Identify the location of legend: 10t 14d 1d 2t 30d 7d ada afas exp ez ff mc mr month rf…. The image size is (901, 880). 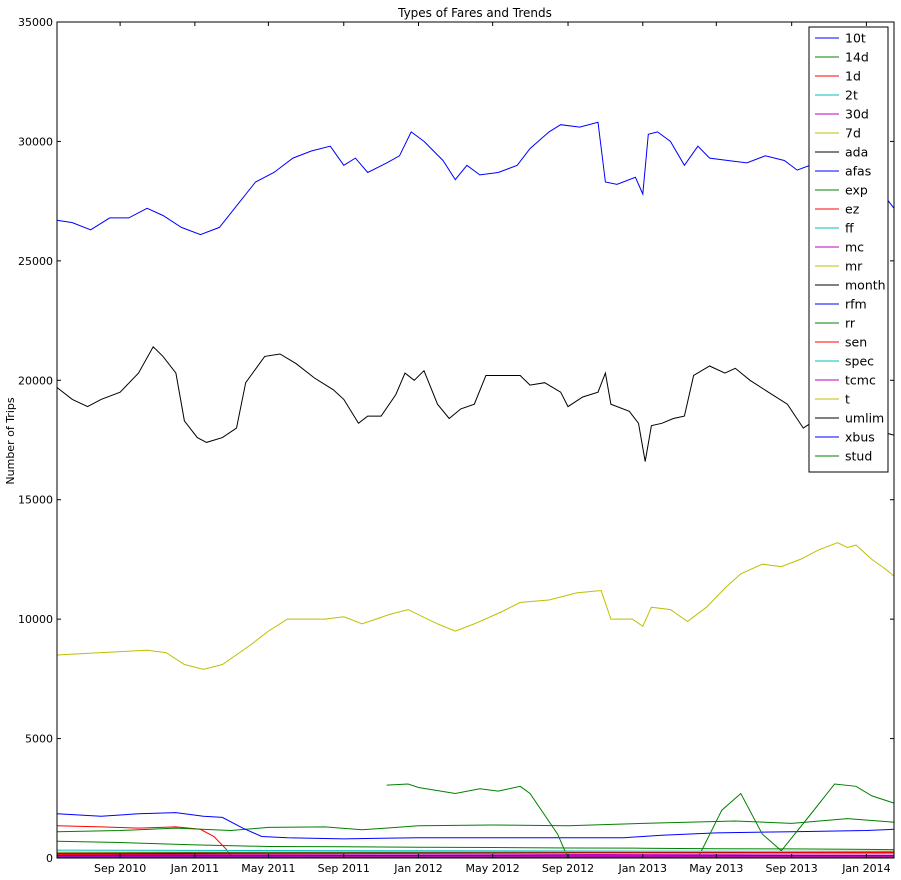
(848, 249).